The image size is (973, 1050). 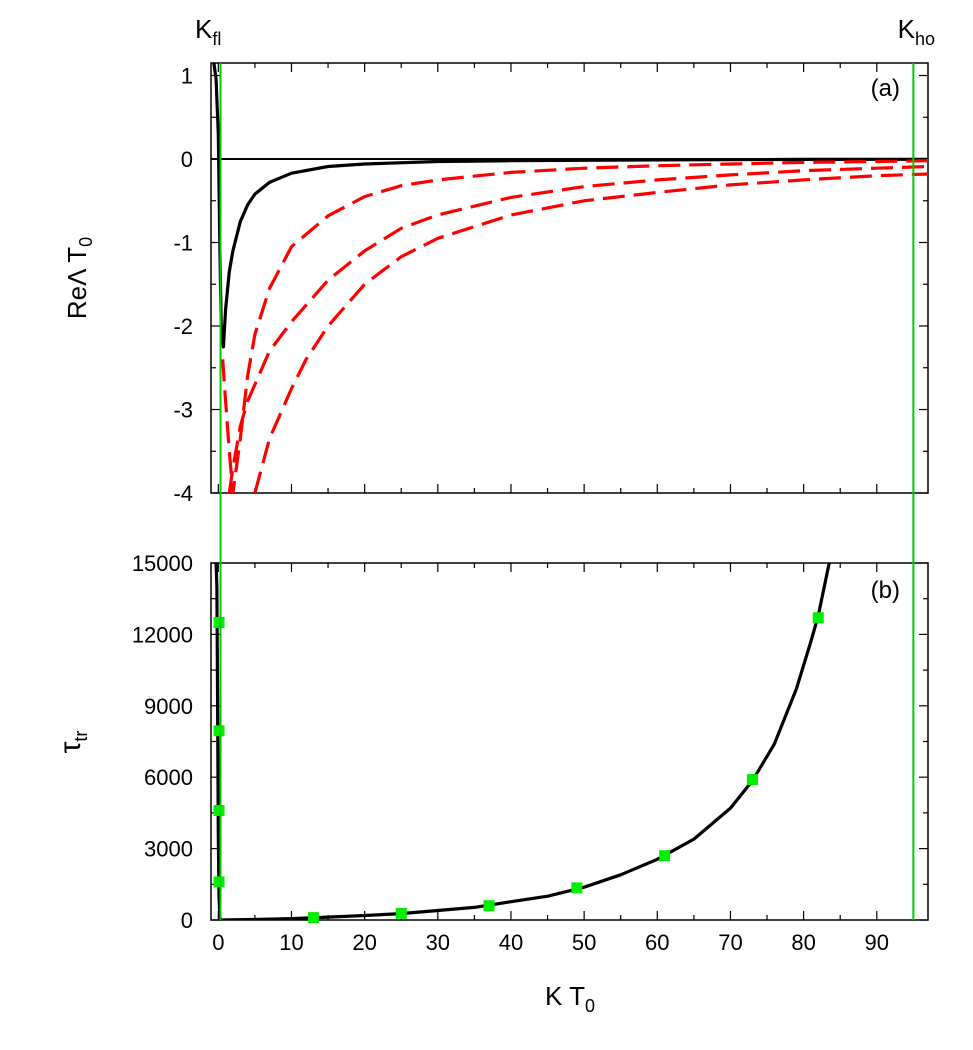 What do you see at coordinates (584, 942) in the screenshot?
I see `x-tick-label: 50` at bounding box center [584, 942].